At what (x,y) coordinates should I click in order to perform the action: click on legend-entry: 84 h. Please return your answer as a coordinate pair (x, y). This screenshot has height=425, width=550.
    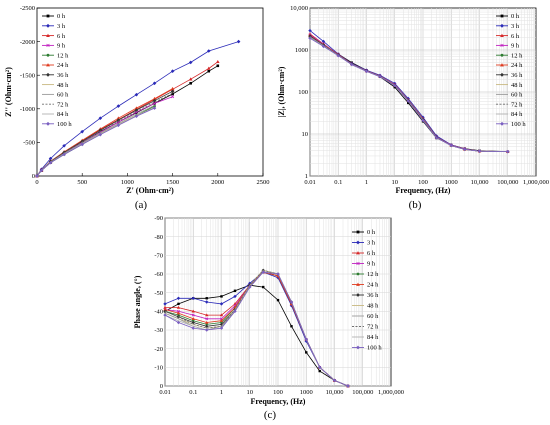
    Looking at the image, I should click on (55, 114).